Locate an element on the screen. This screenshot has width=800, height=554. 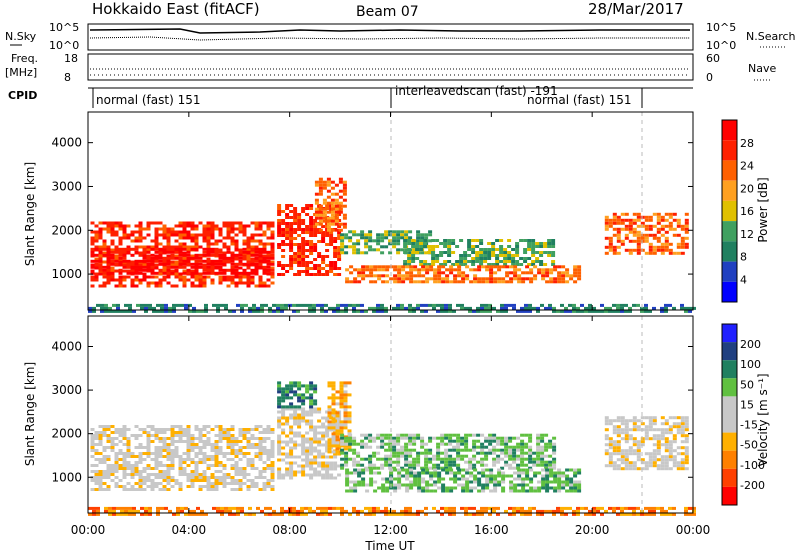
nsearch-trace is located at coordinates (389, 38).